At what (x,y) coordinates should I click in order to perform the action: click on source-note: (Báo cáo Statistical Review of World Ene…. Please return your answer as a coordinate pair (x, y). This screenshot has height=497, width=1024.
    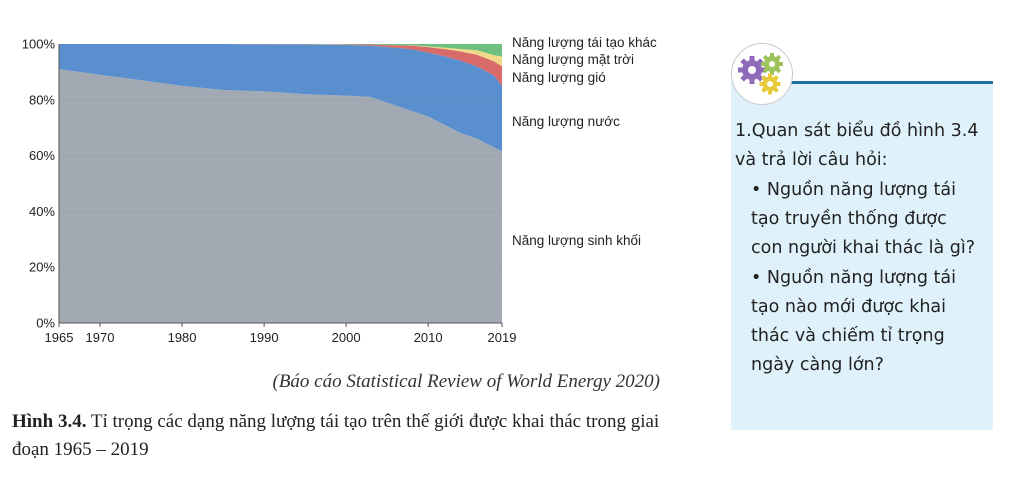
    Looking at the image, I should click on (466, 381).